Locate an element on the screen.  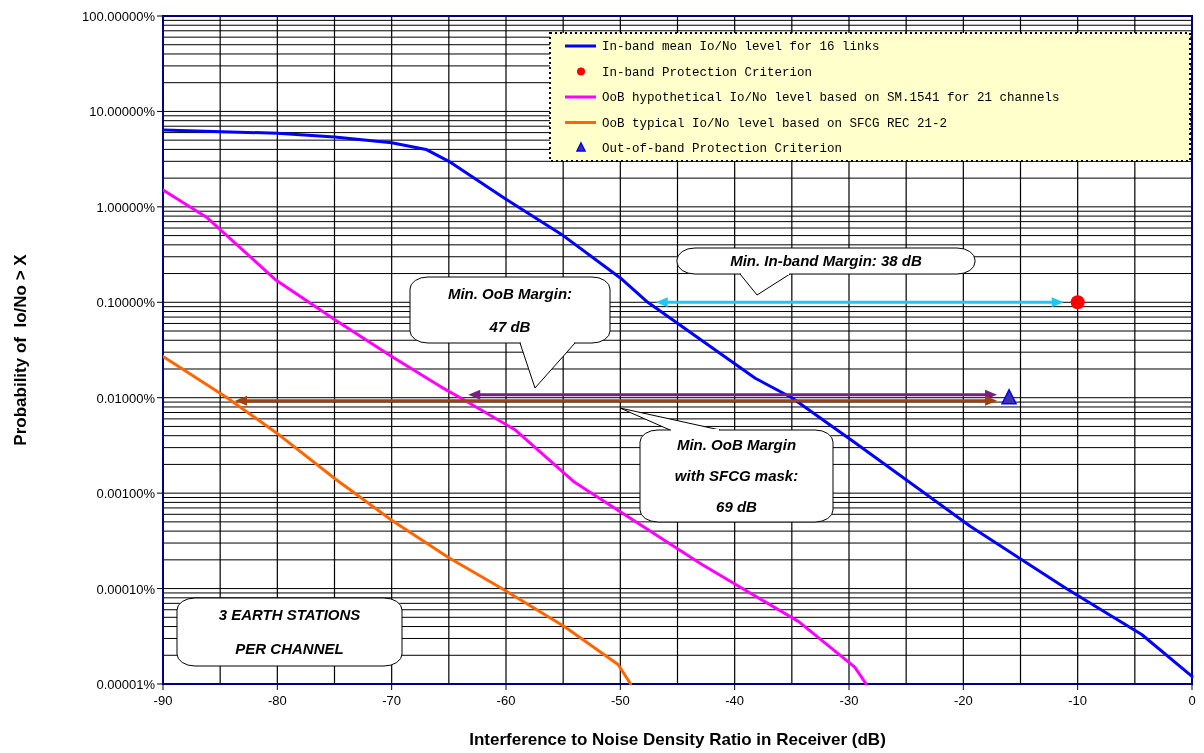
legend-label: Out-of-band Protection Criterion is located at coordinates (722, 149).